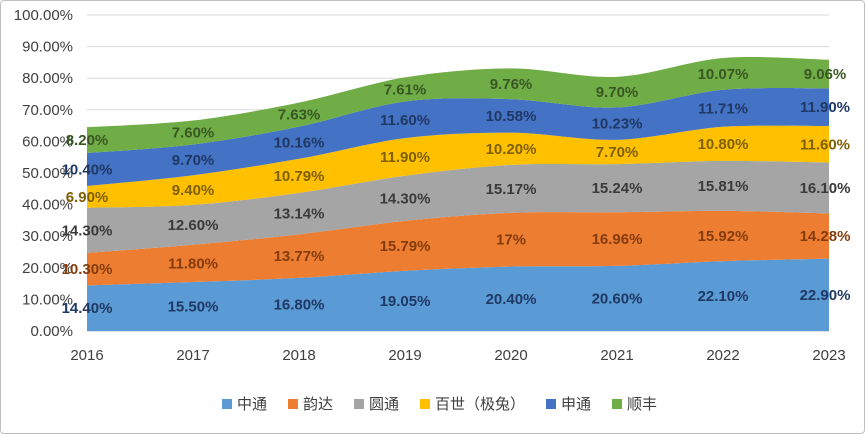 The image size is (865, 434). Describe the element at coordinates (405, 246) in the screenshot. I see `data-label: 15.79%` at that location.